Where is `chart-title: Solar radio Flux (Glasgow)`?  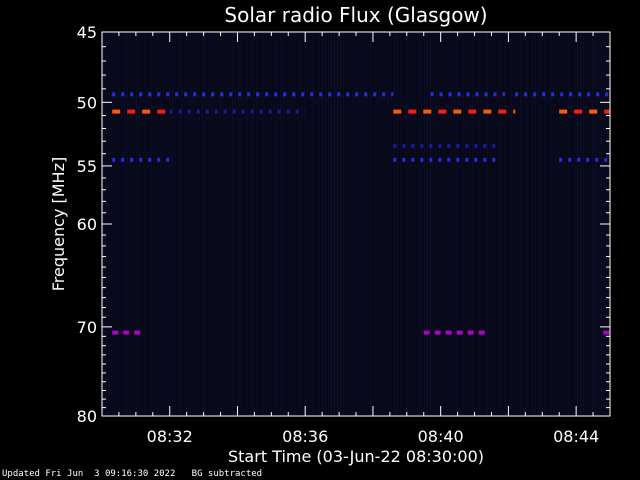
chart-title: Solar radio Flux (Glasgow) is located at coordinates (355, 15).